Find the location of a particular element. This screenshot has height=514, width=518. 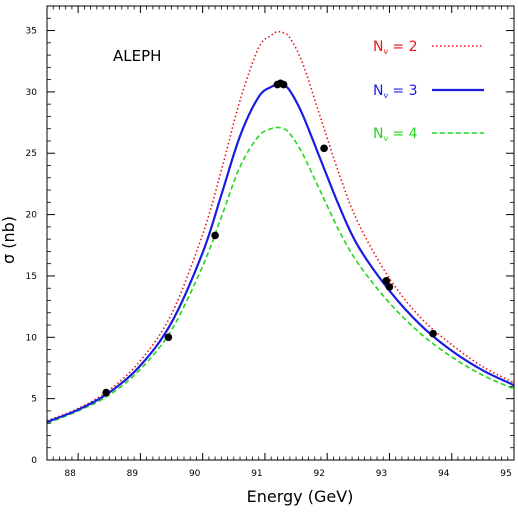

y-tick-label: 20 is located at coordinates (32, 216).